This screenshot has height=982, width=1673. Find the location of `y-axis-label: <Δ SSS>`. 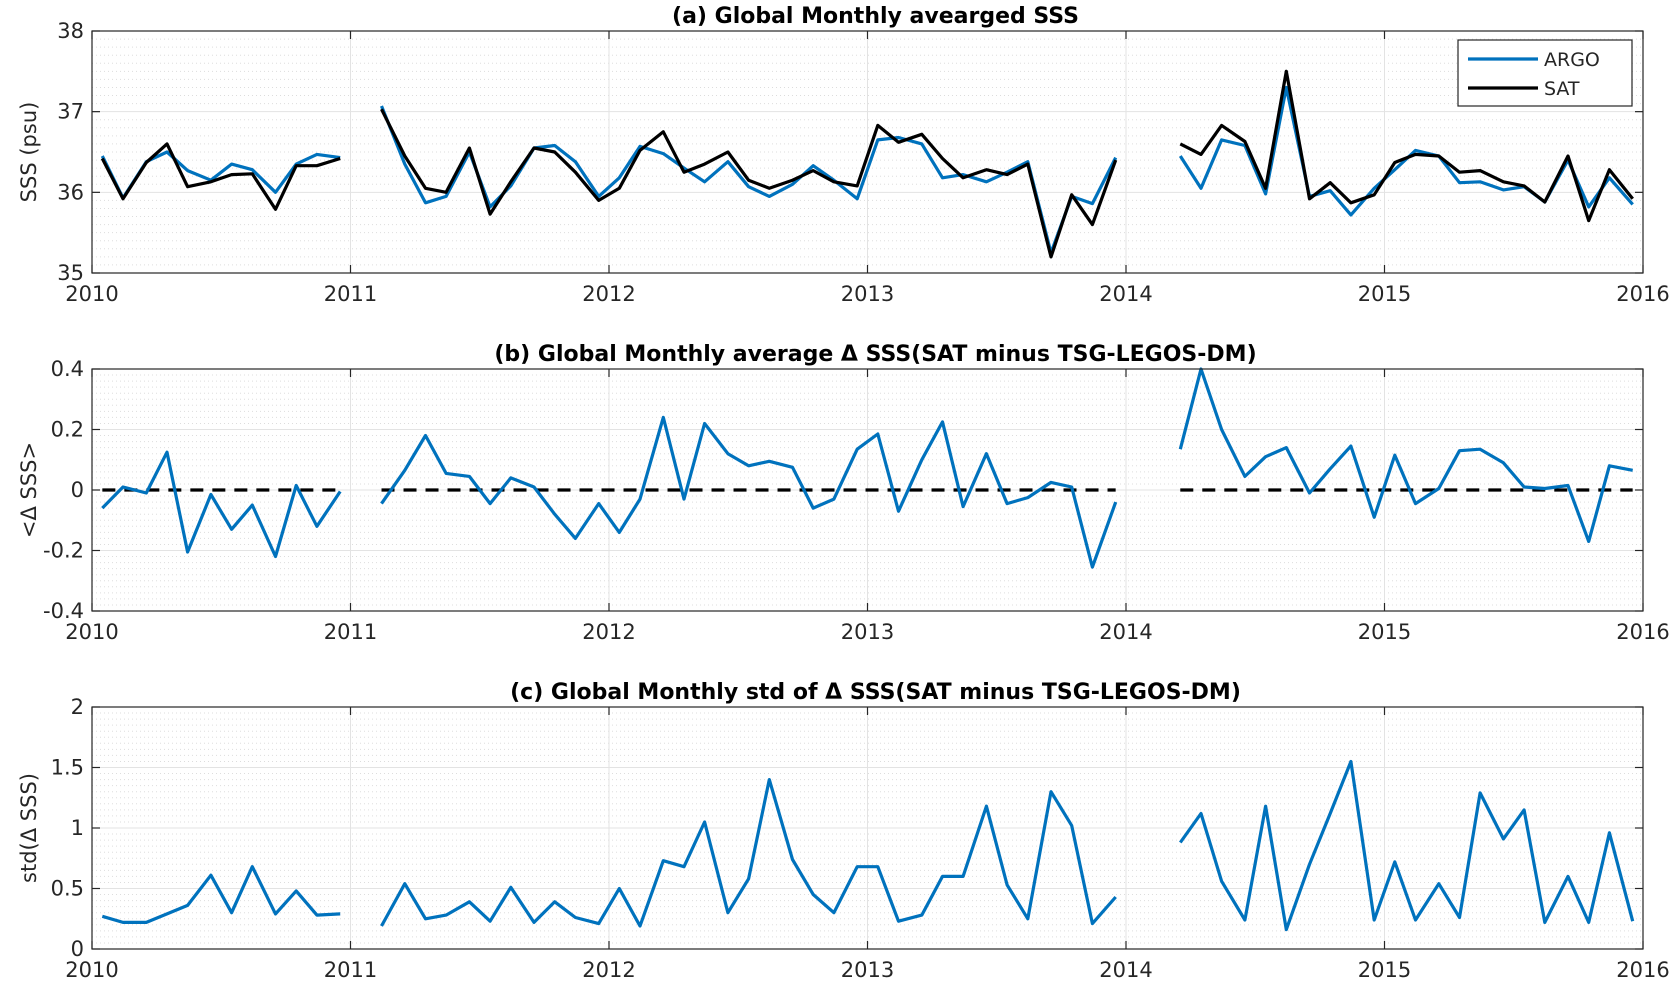

y-axis-label: <Δ SSS> is located at coordinates (29, 490).